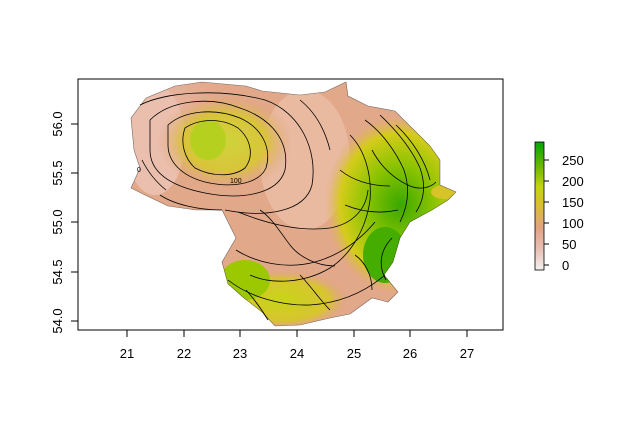  What do you see at coordinates (75, 222) in the screenshot?
I see `y-axis` at bounding box center [75, 222].